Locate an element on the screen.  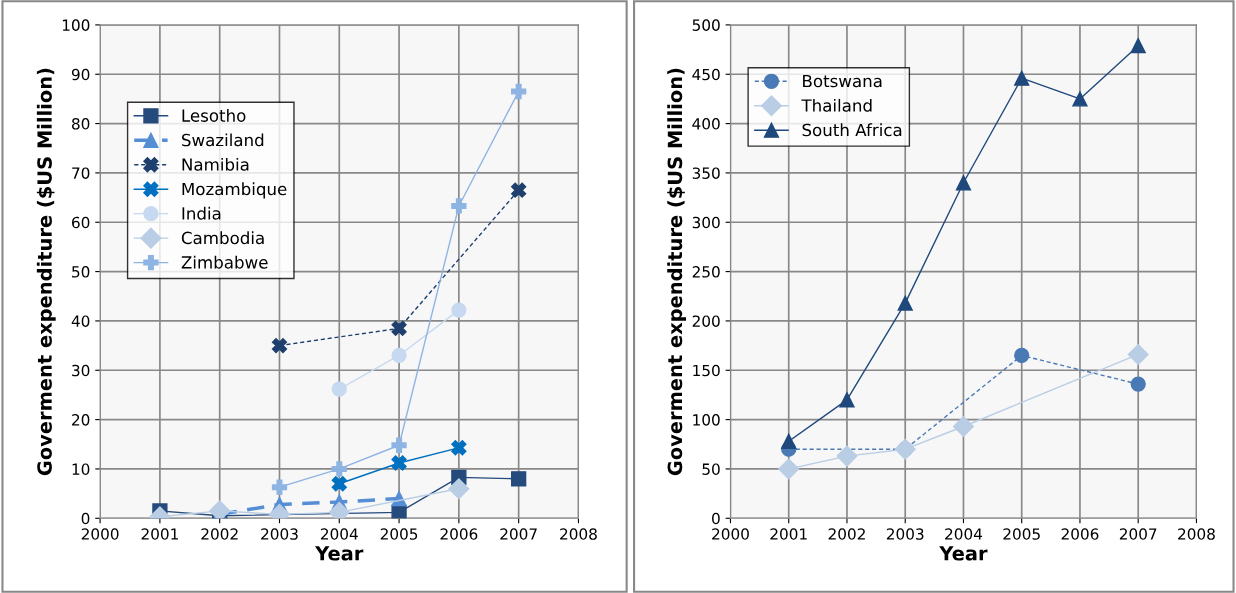
legend-label: Mozambique is located at coordinates (234, 190).